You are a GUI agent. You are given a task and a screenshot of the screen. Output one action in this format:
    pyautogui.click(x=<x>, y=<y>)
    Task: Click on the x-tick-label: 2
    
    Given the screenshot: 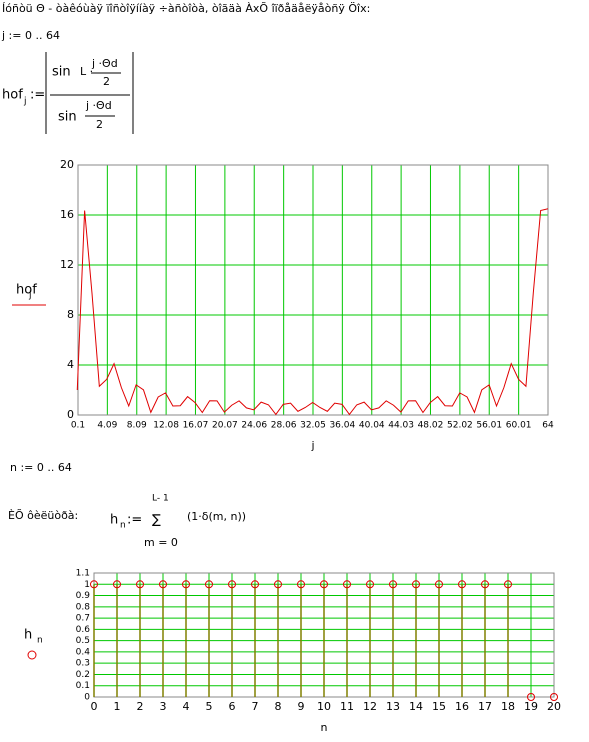 What is the action you would take?
    pyautogui.click(x=140, y=706)
    